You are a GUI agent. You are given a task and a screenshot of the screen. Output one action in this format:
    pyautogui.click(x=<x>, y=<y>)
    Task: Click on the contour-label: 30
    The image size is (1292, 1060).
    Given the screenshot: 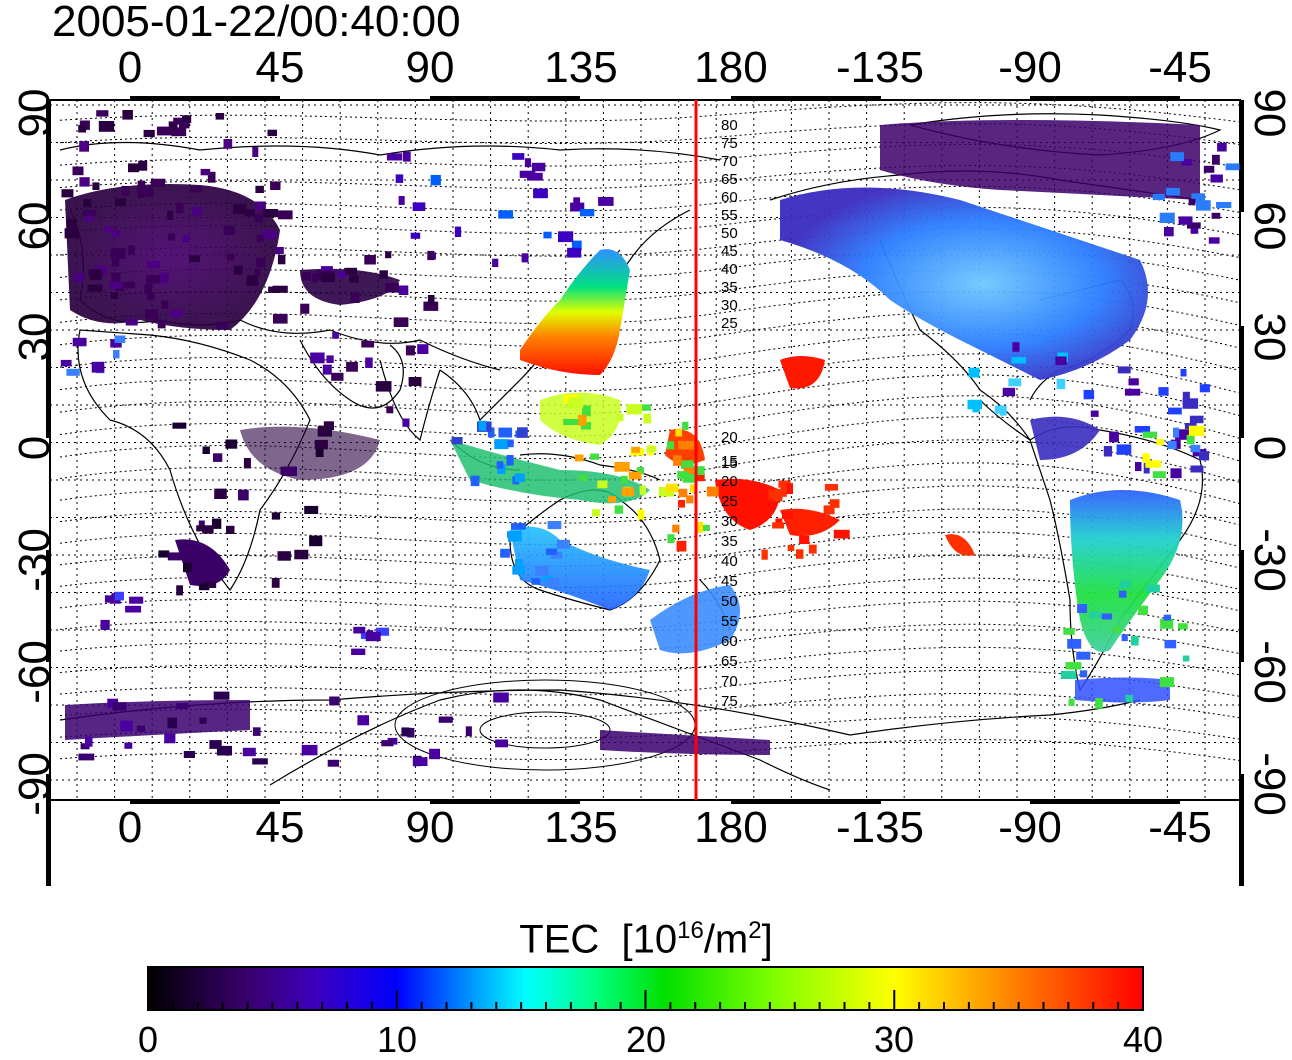 What is the action you would take?
    pyautogui.click(x=729, y=305)
    